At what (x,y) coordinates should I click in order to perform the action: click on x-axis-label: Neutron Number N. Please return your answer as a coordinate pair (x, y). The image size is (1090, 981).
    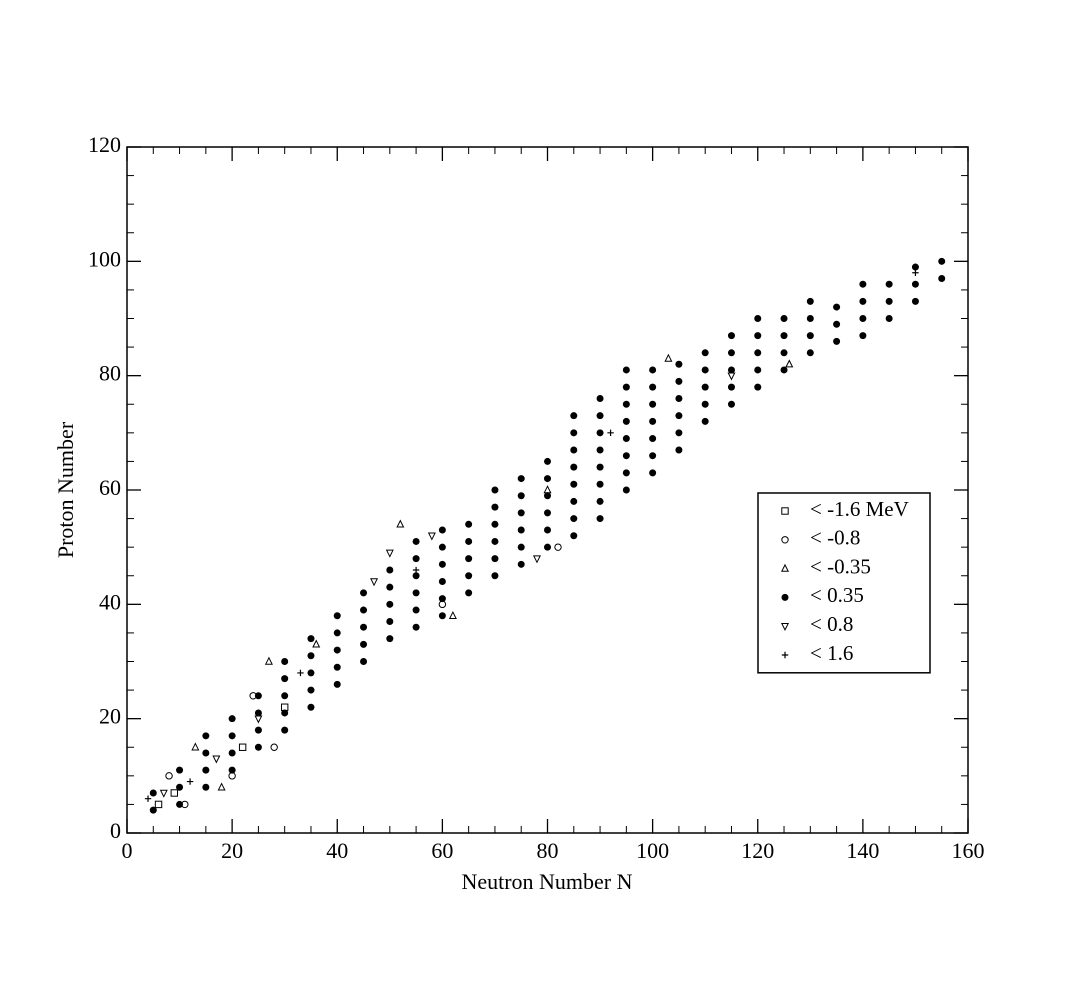
    Looking at the image, I should click on (546, 881).